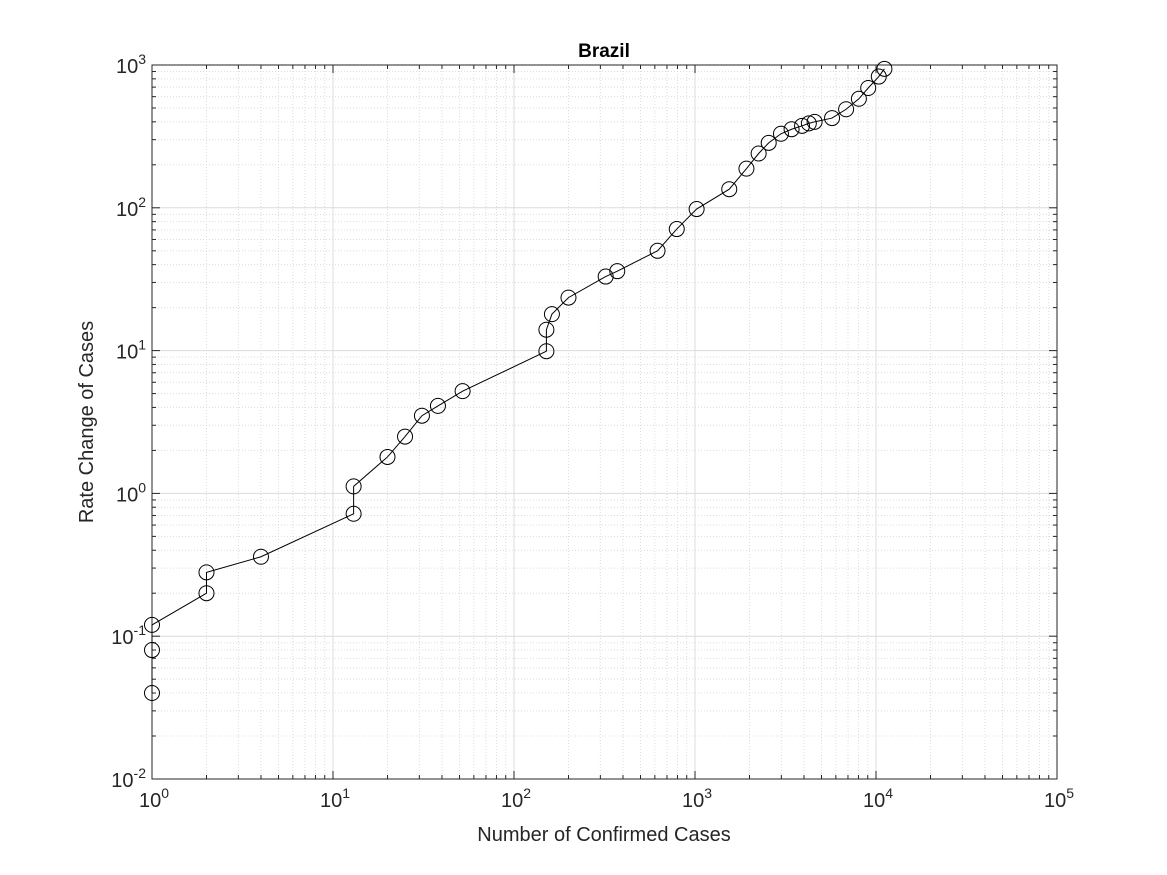 This screenshot has width=1167, height=875. What do you see at coordinates (131, 207) in the screenshot?
I see `y-tick-label: 10²` at bounding box center [131, 207].